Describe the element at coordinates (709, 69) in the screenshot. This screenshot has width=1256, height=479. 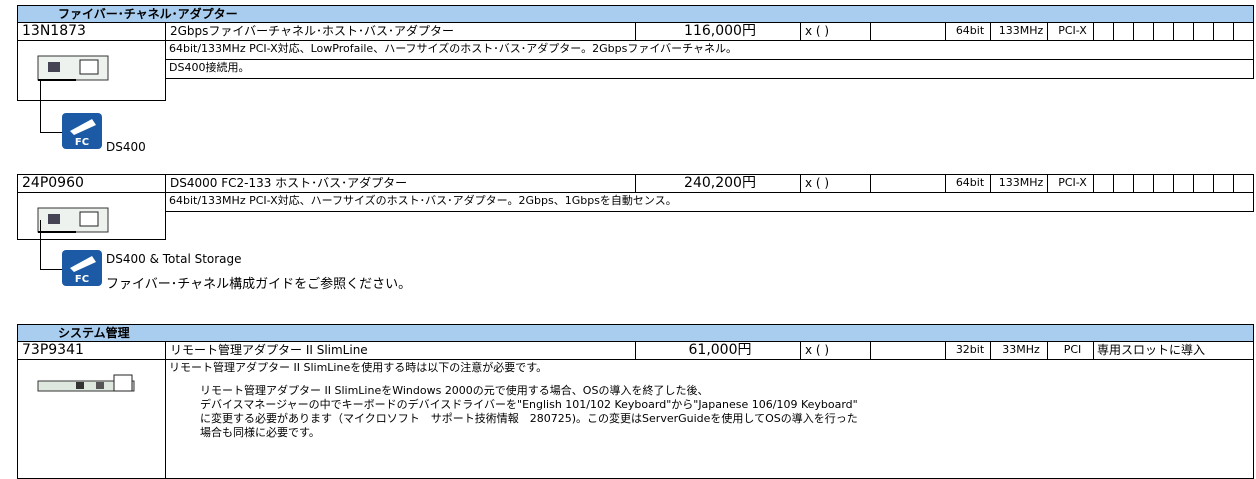
I see `description: DS400接続用。` at that location.